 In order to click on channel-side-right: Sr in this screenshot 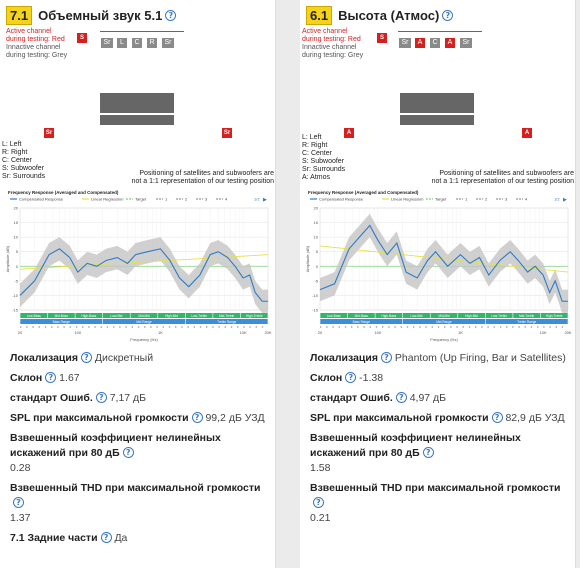, I will do `click(227, 133)`.